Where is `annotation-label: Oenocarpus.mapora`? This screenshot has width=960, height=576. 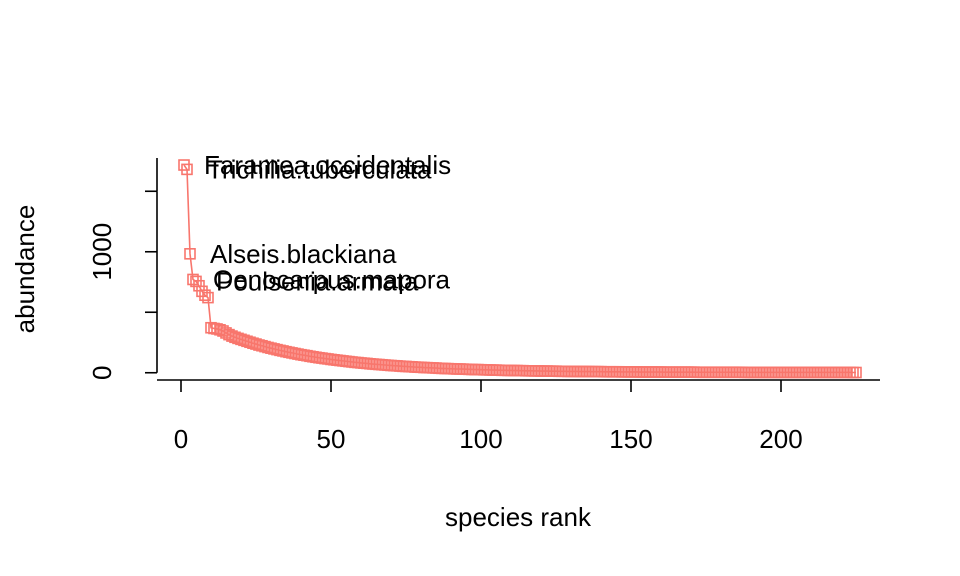
annotation-label: Oenocarpus.mapora is located at coordinates (332, 279).